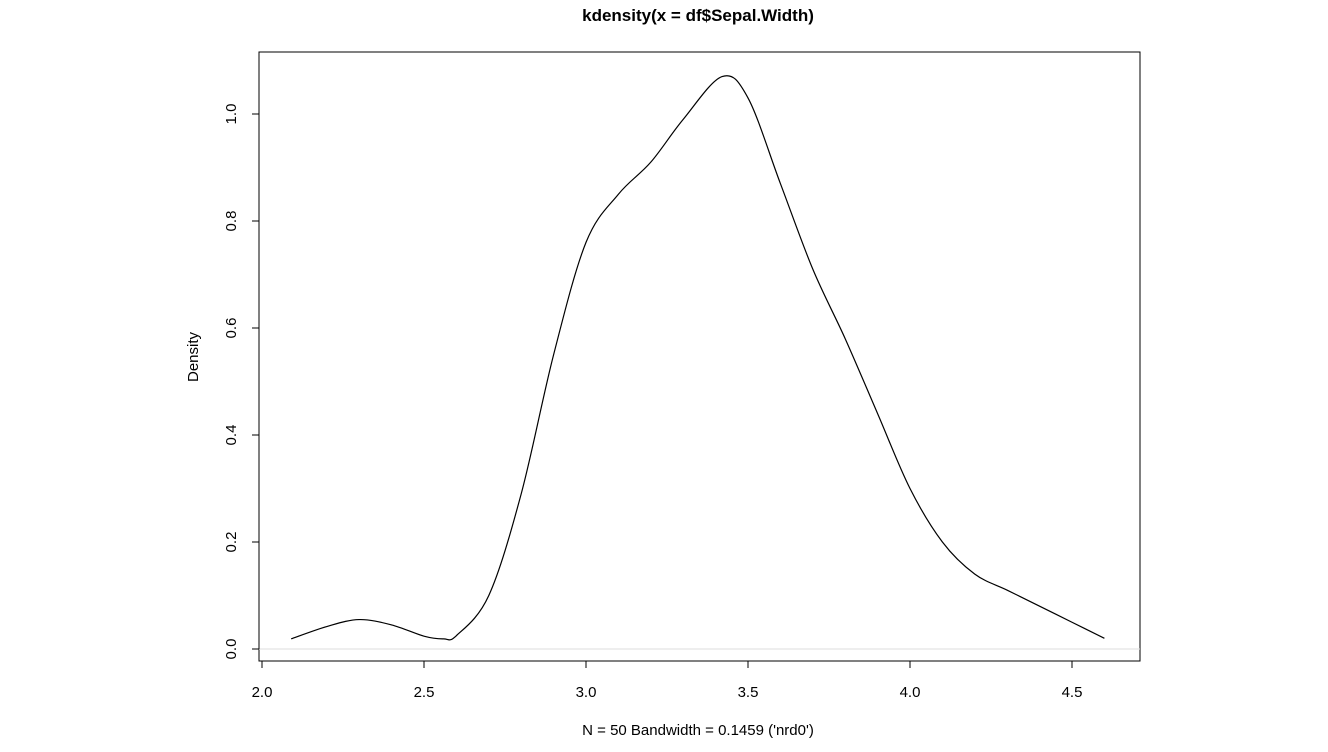 The height and width of the screenshot is (752, 1328). Describe the element at coordinates (667, 680) in the screenshot. I see `x-axis: 2.0 2.5 3.0 3.5 4.0 4.5` at that location.